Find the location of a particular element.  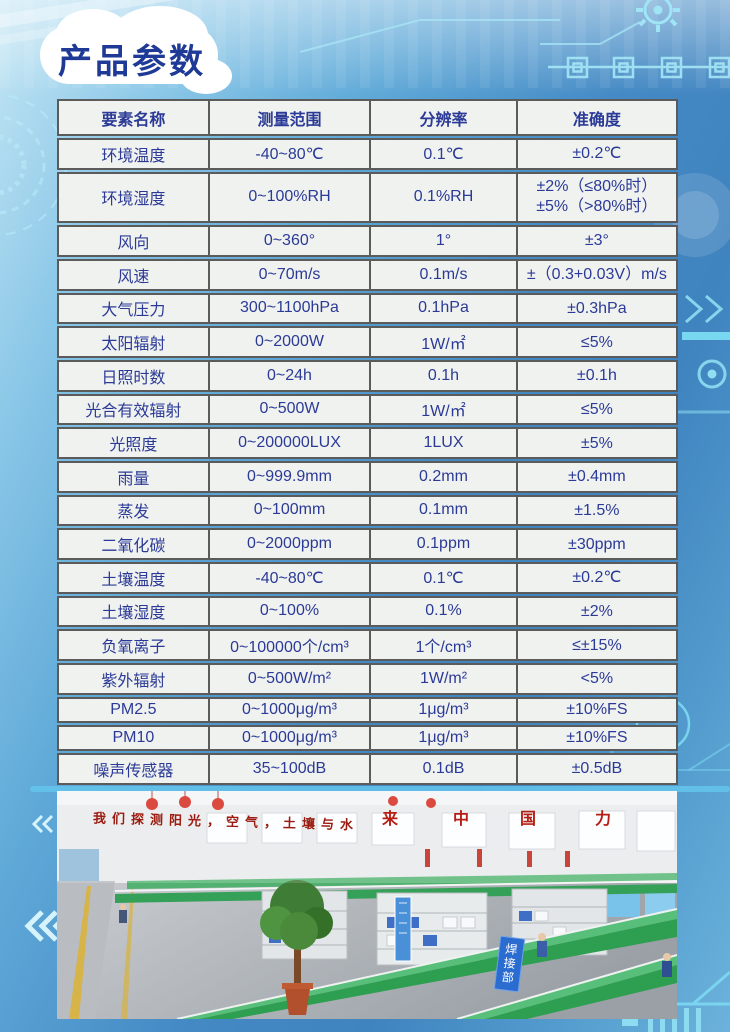

element-name-cell: 风向 is located at coordinates (133, 241).